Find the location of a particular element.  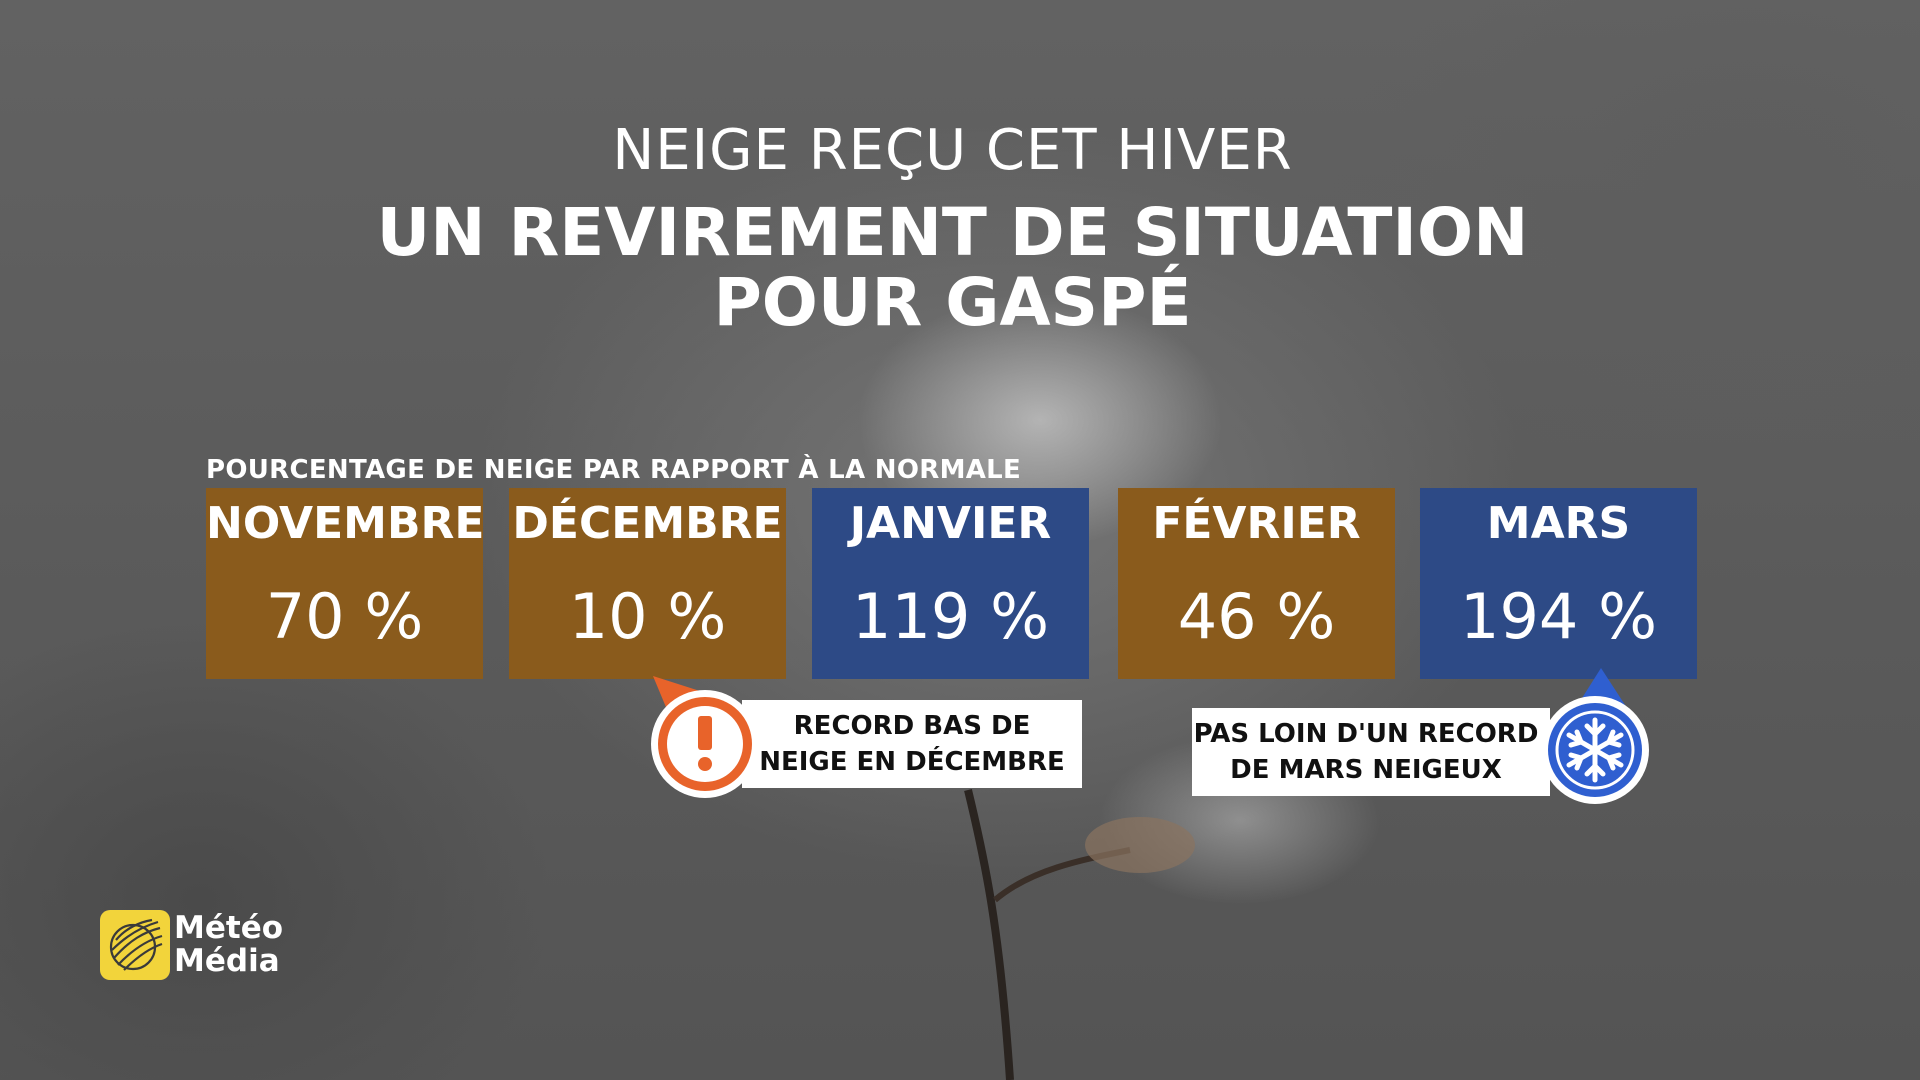

headline-large-line2: POUR GASPÉ is located at coordinates (952, 302).